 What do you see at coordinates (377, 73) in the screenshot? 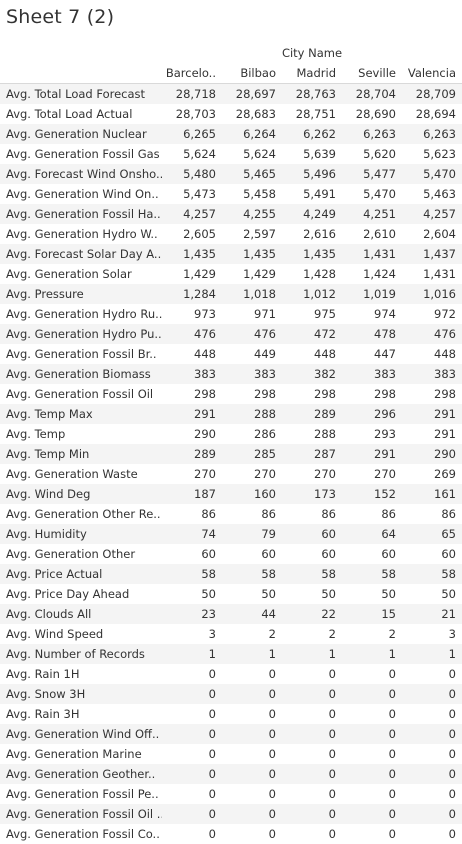
I see `column-header: Seville` at bounding box center [377, 73].